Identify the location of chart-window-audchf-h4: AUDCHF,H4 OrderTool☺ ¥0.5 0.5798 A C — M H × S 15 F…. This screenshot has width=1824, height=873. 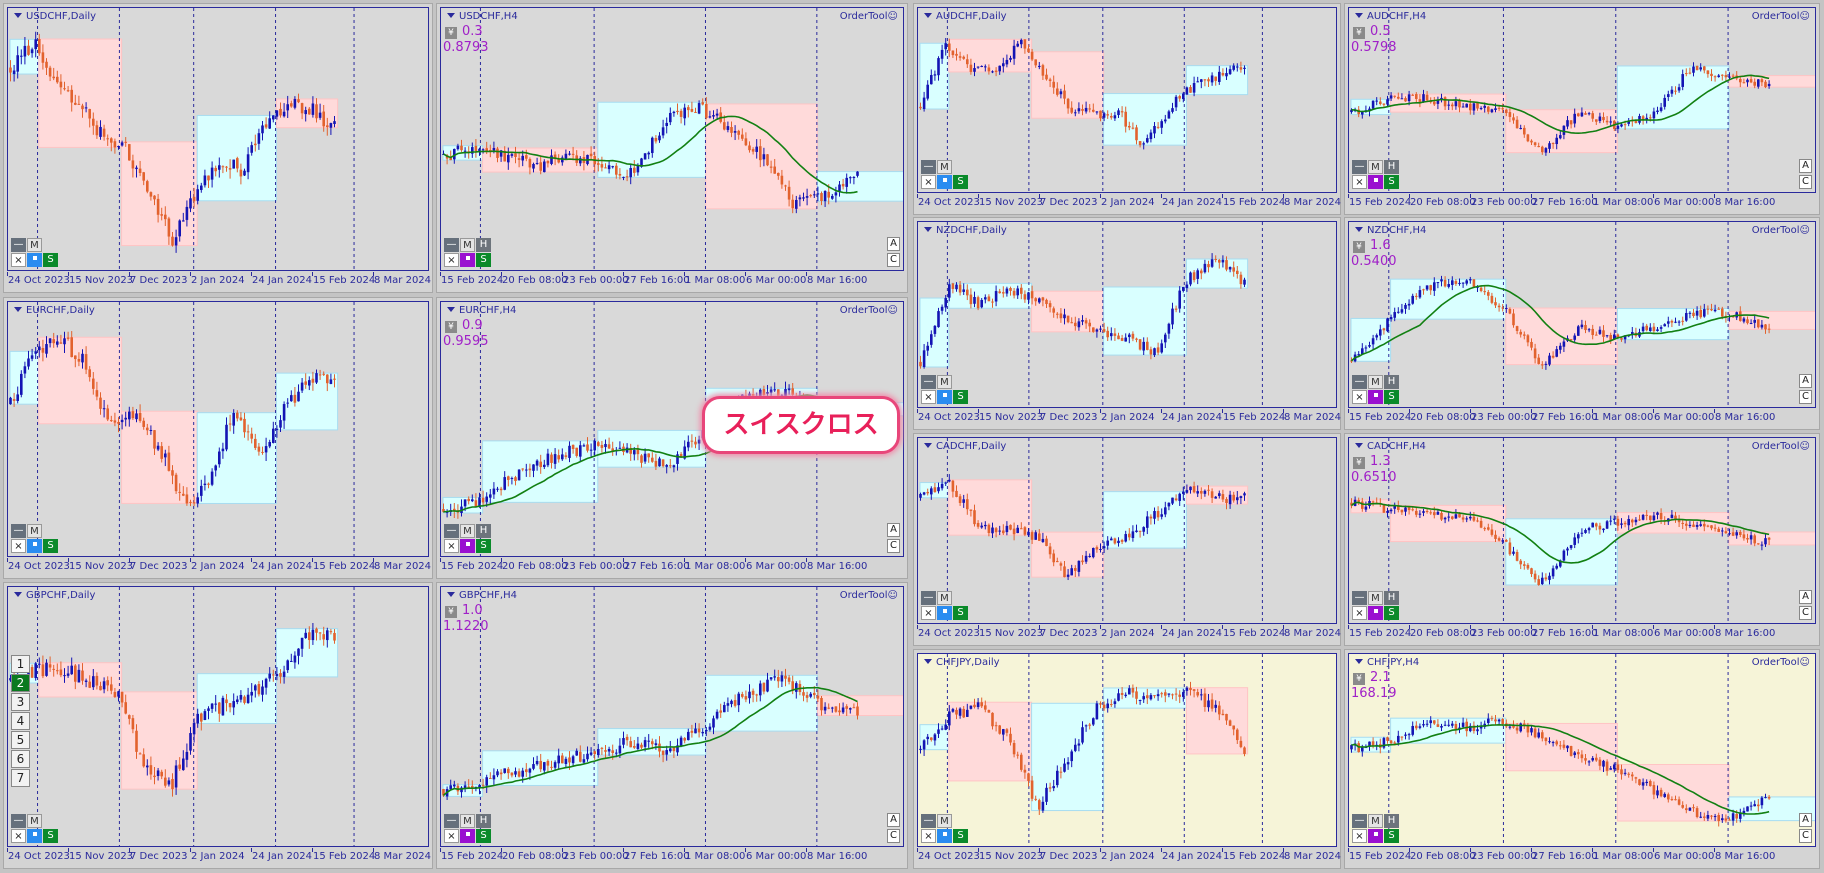
(1582, 109).